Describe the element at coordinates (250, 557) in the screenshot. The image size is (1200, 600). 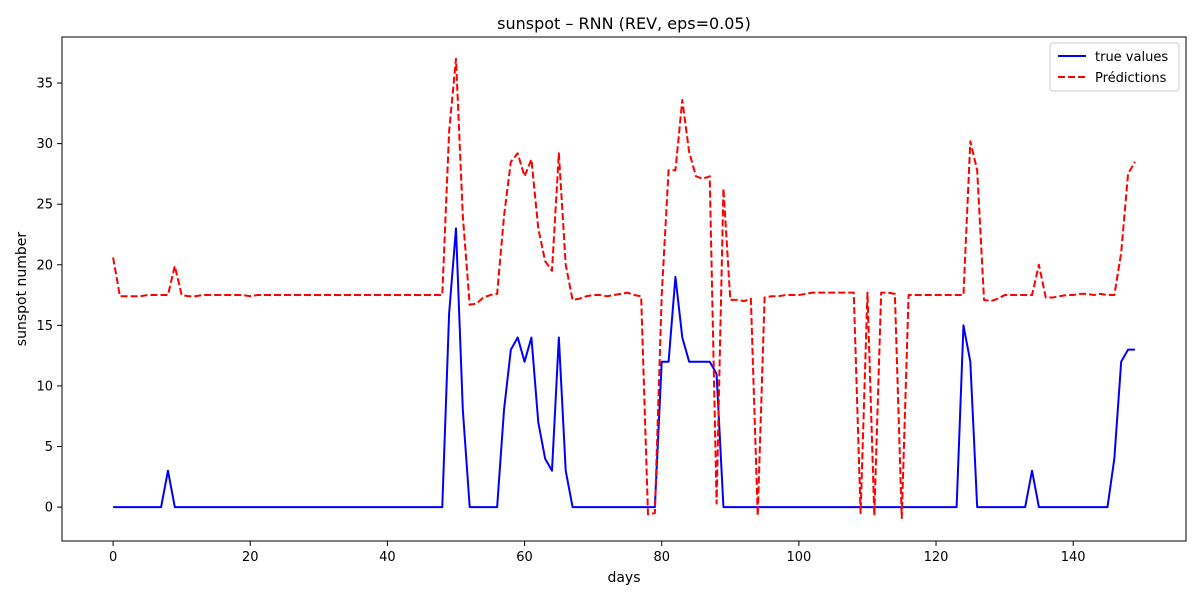
I see `x-tick-label: 20` at that location.